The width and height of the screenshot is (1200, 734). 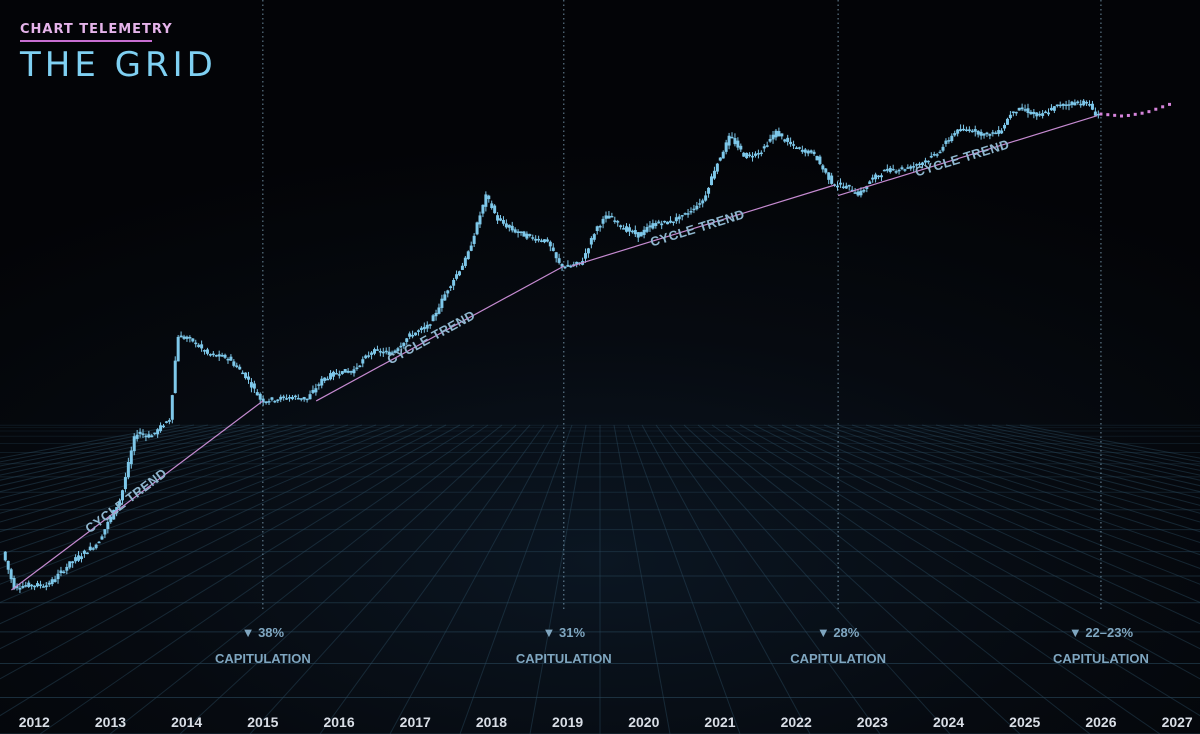 I want to click on x-tick-label: 2019, so click(x=567, y=722).